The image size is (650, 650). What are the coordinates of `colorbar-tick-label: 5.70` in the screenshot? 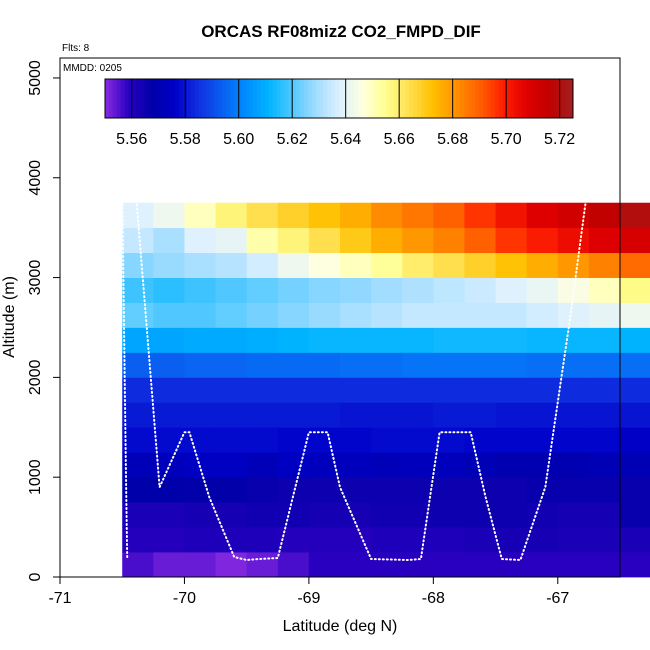 It's located at (506, 139).